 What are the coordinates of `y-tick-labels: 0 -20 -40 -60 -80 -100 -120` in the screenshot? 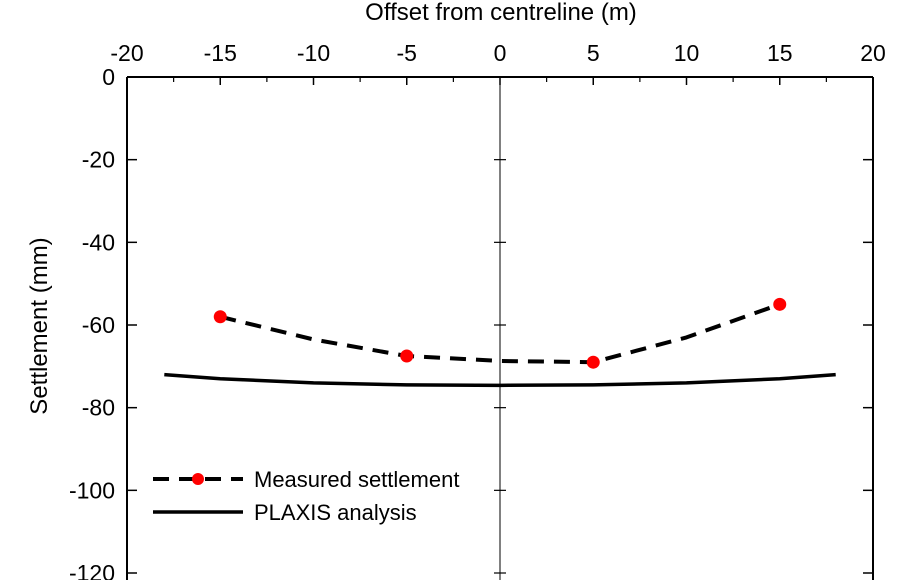 It's located at (92, 322).